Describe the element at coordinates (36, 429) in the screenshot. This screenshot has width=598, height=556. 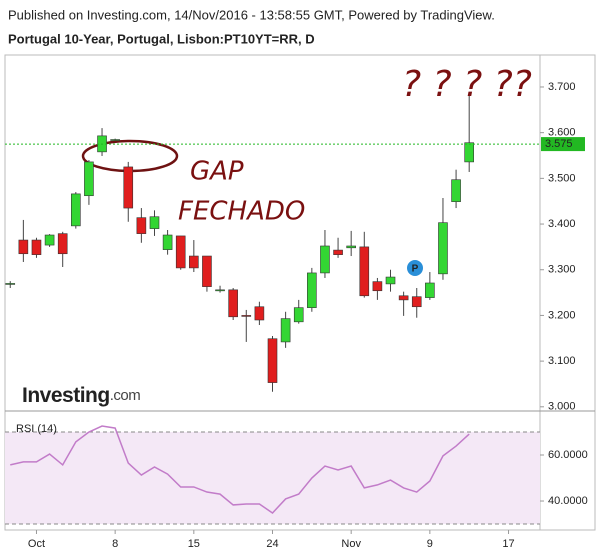
I see `rsi-label: RSI (14)` at that location.